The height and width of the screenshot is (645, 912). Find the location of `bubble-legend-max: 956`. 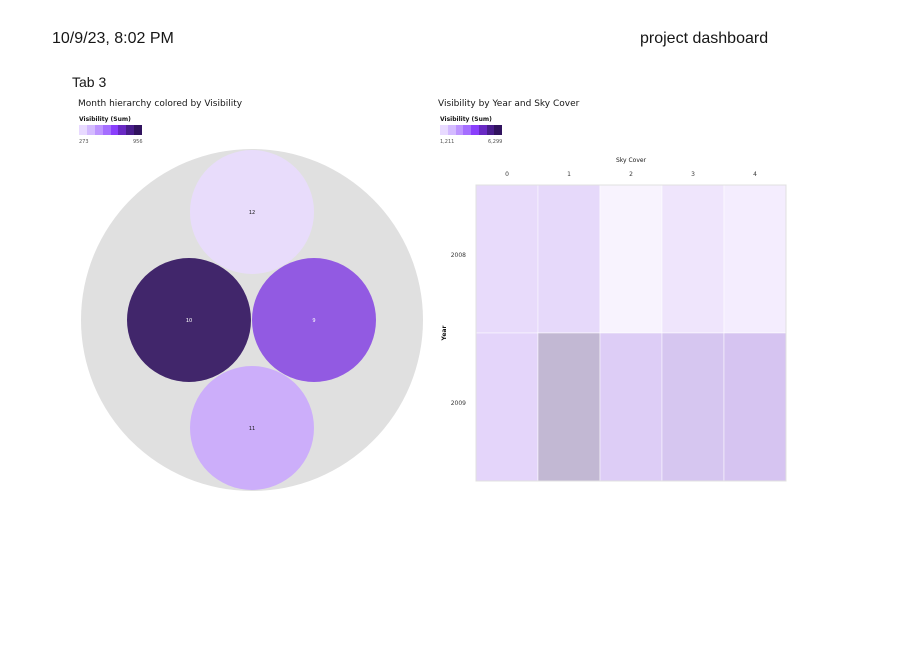

bubble-legend-max: 956 is located at coordinates (138, 142).